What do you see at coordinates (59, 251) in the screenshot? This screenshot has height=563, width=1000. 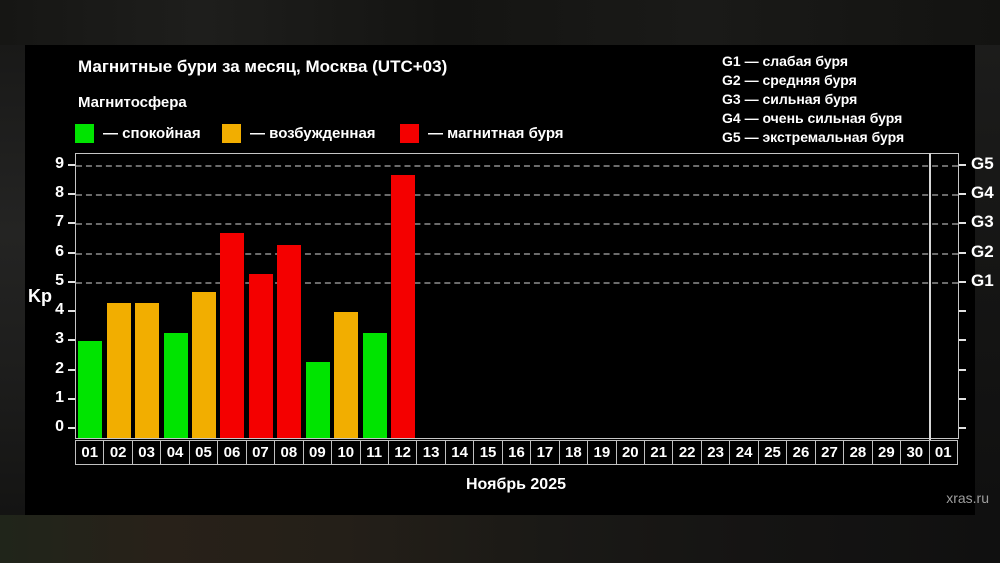 I see `y-tick-label: 6` at bounding box center [59, 251].